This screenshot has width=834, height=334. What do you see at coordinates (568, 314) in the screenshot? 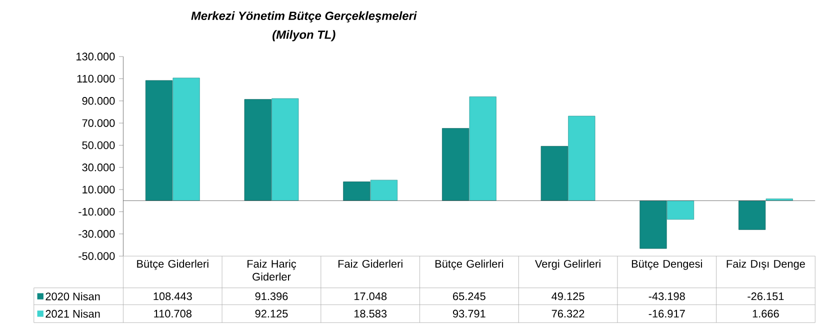
I see `data-label: 76.322` at bounding box center [568, 314].